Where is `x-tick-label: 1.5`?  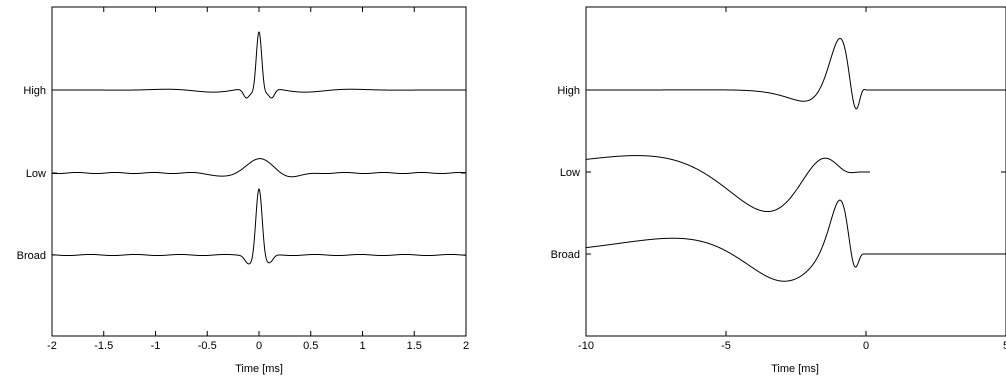 x-tick-label: 1.5 is located at coordinates (414, 346).